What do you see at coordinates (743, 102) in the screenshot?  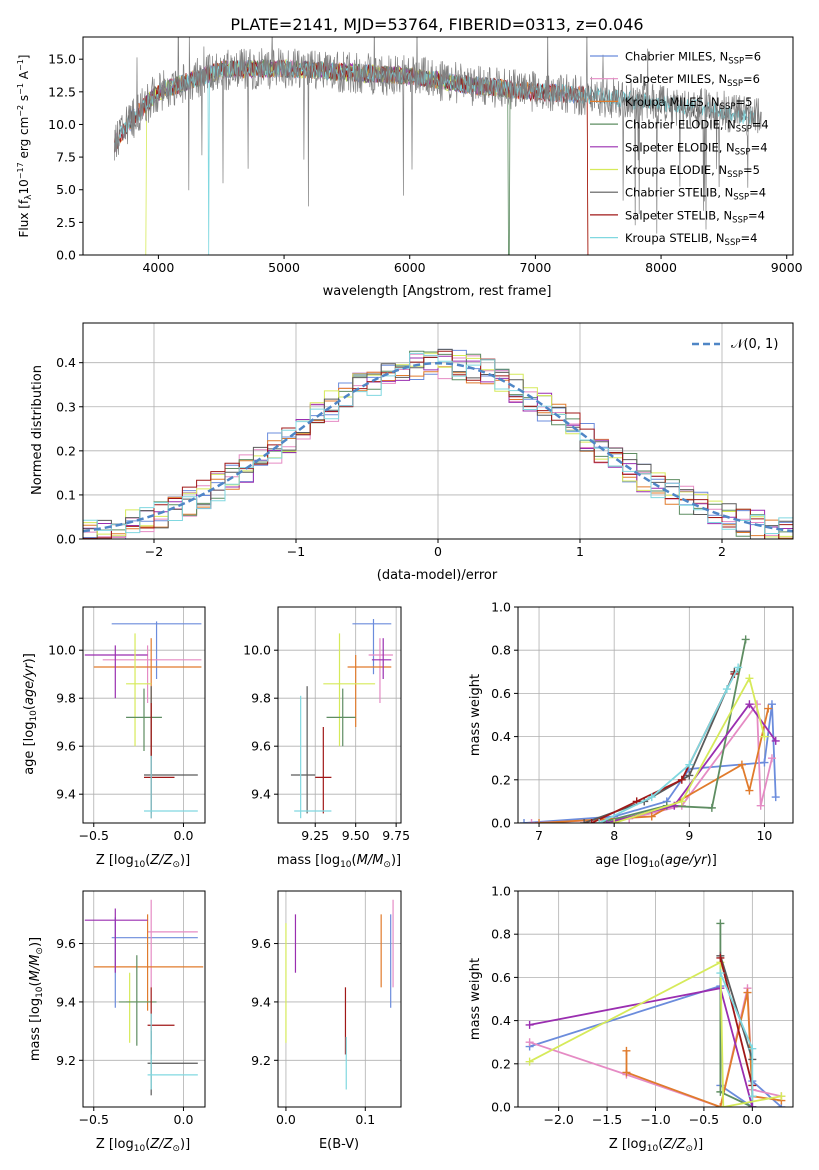 I see `legend-suffix: =5` at bounding box center [743, 102].